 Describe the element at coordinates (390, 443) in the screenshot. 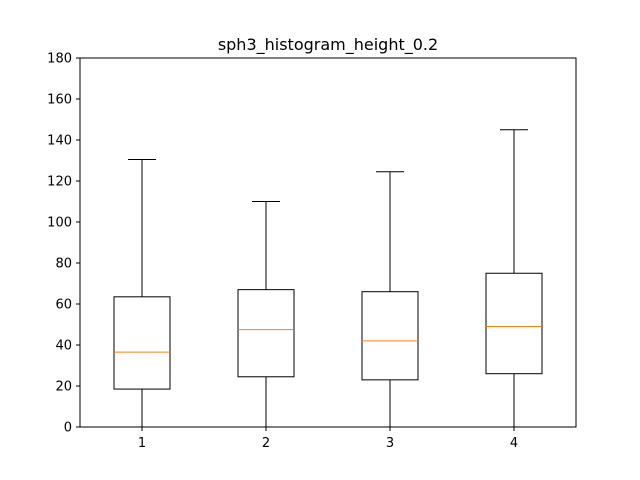

I see `x-tick-label: 3` at that location.